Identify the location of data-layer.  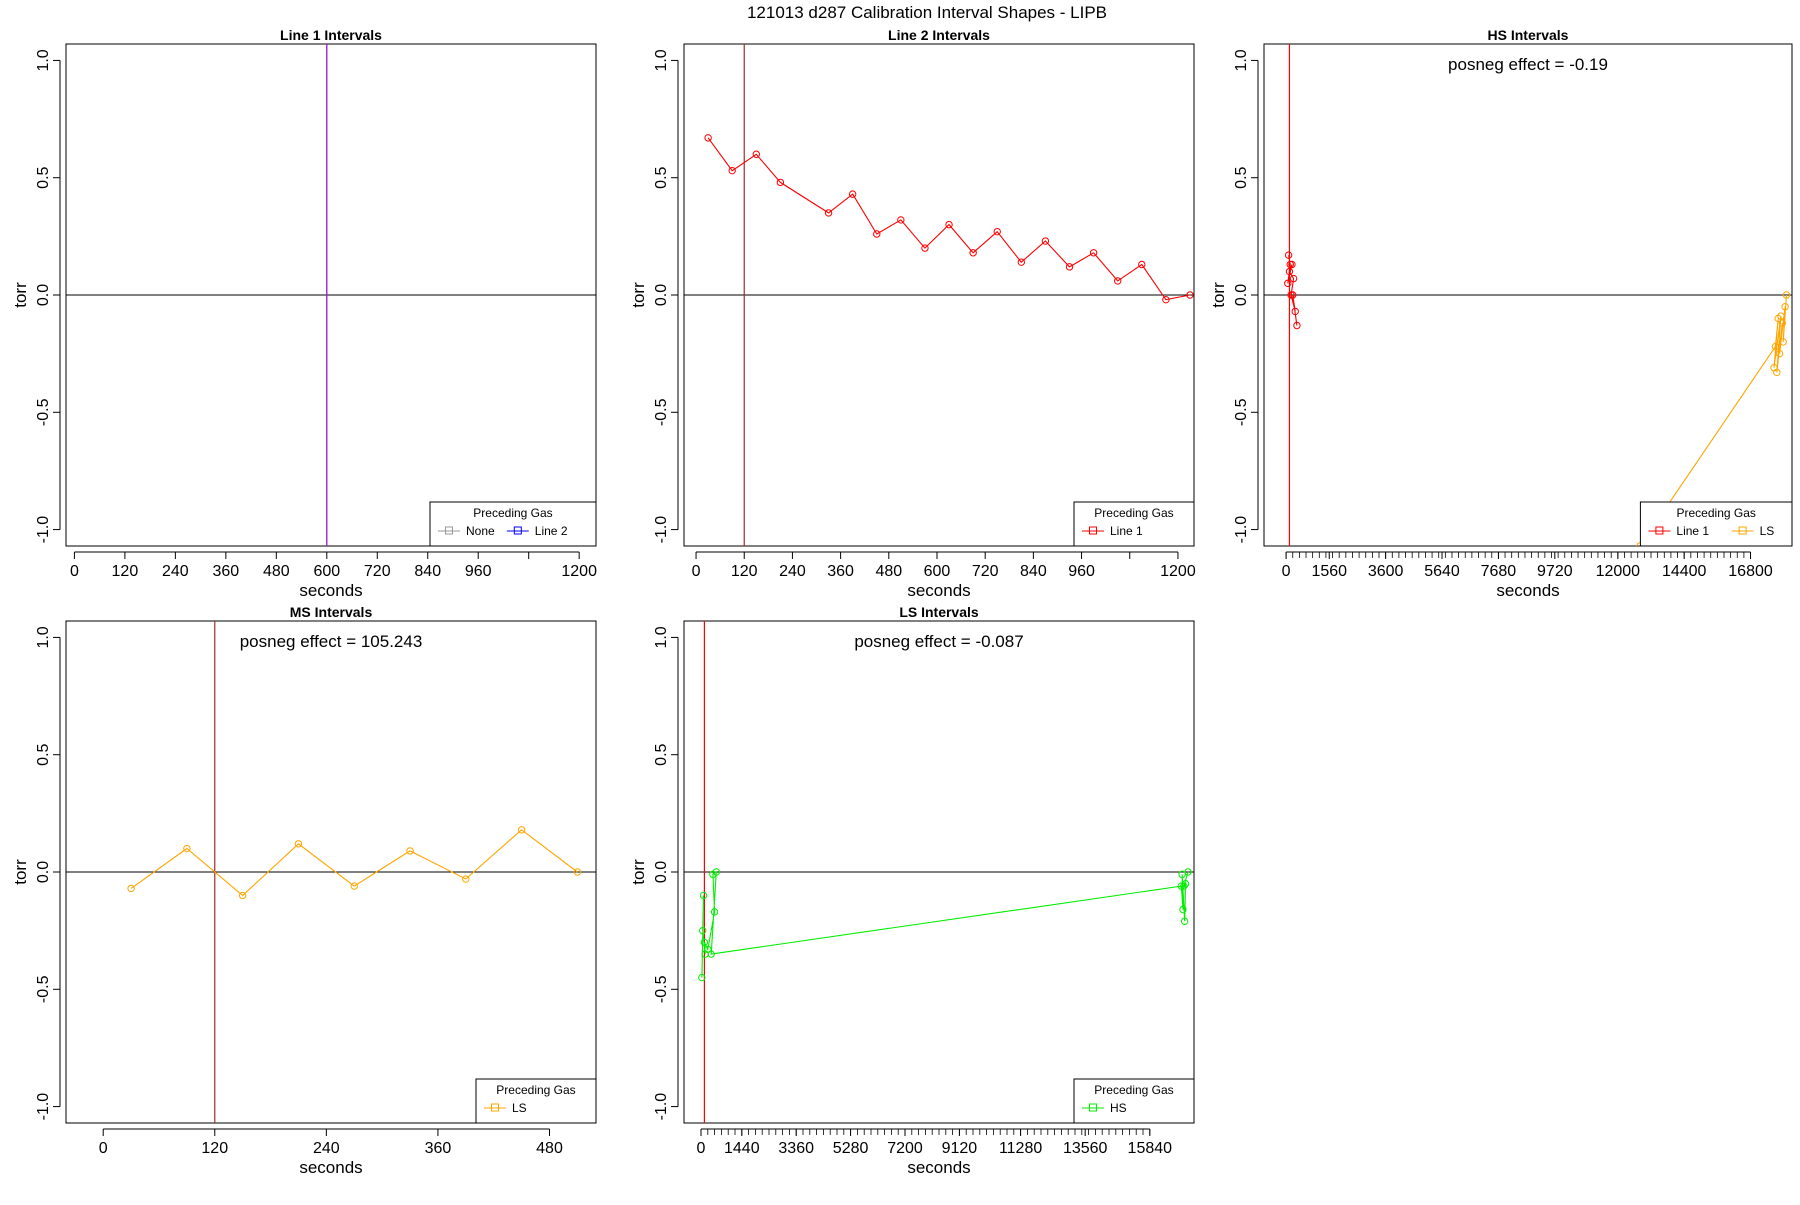
(945, 925).